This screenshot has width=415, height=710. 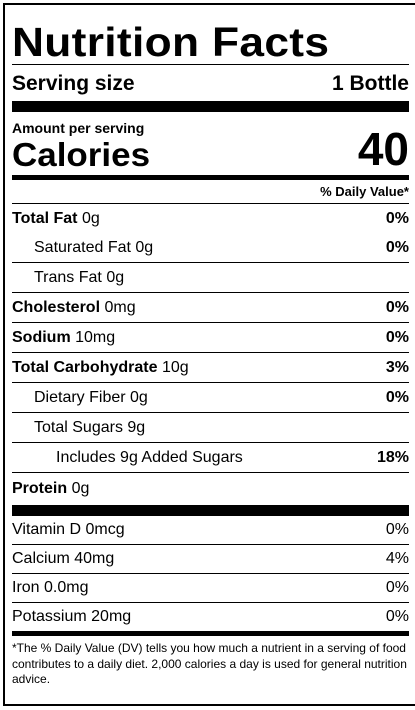 What do you see at coordinates (80, 397) in the screenshot?
I see `nutrient-name: Dietary Fiber` at bounding box center [80, 397].